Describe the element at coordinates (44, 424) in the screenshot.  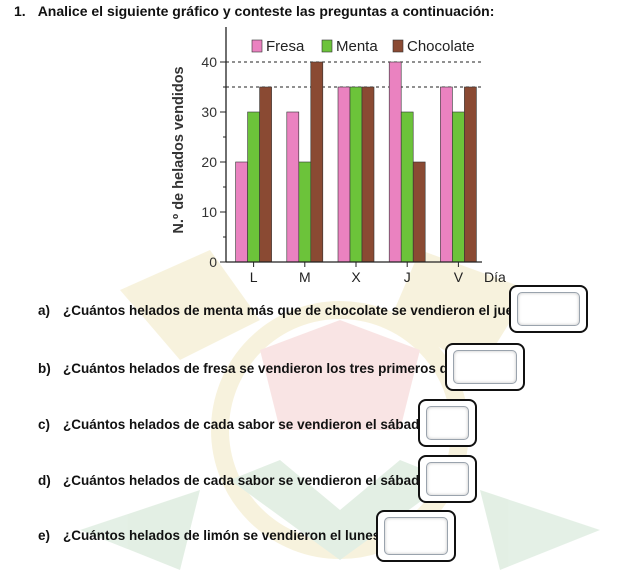
I see `question-letter: c)` at that location.